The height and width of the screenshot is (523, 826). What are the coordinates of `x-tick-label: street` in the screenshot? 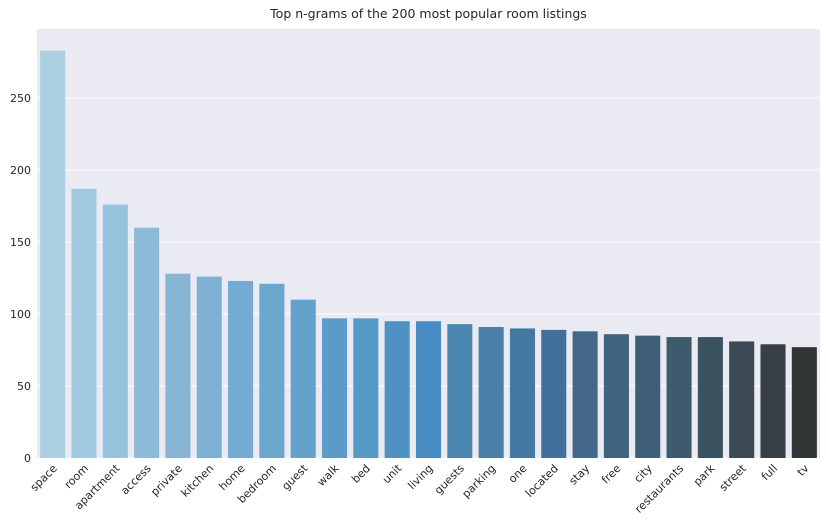 It's located at (733, 477).